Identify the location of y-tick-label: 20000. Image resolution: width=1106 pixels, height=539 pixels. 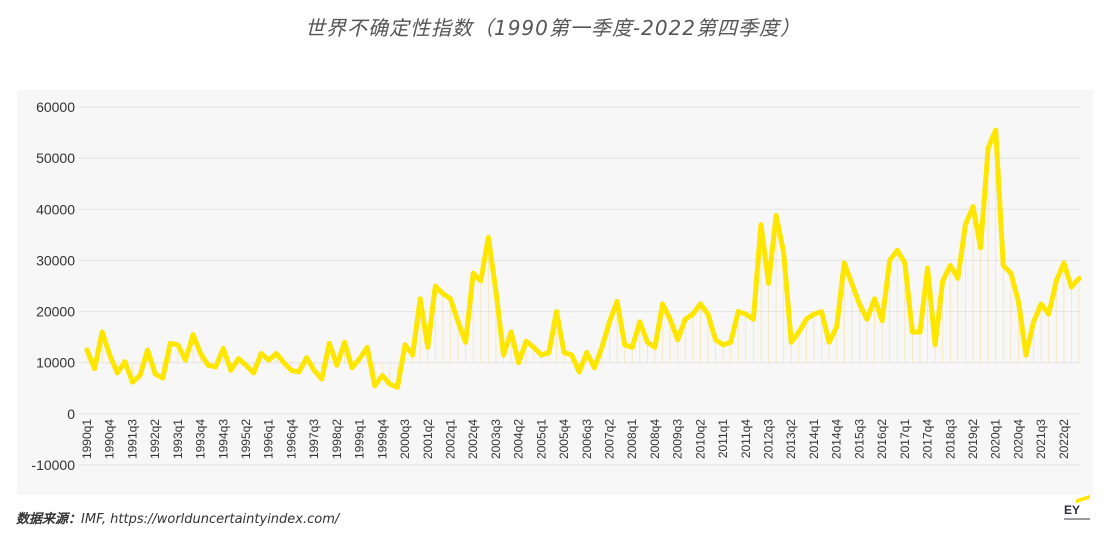
(55, 312).